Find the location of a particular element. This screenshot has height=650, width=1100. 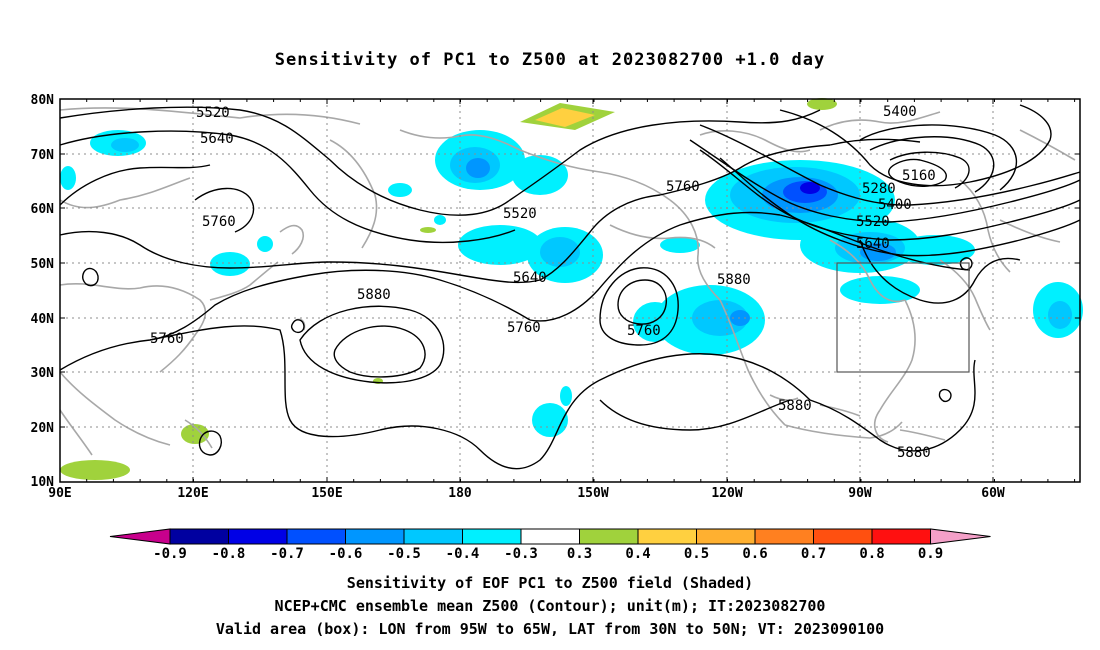

lat-tick-label: 40N is located at coordinates (43, 319).